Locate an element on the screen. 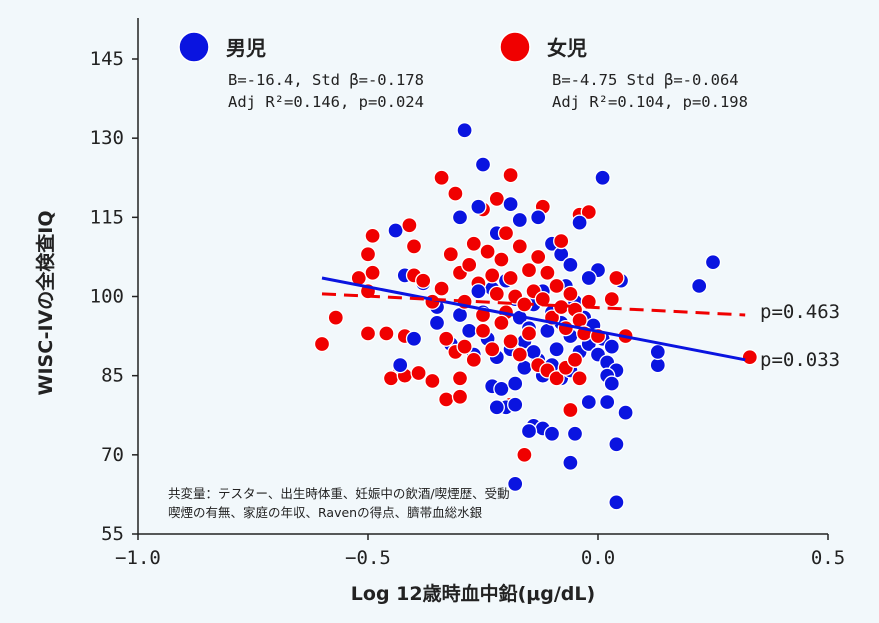 Image resolution: width=879 pixels, height=623 pixels. fit-lines is located at coordinates (533, 319).